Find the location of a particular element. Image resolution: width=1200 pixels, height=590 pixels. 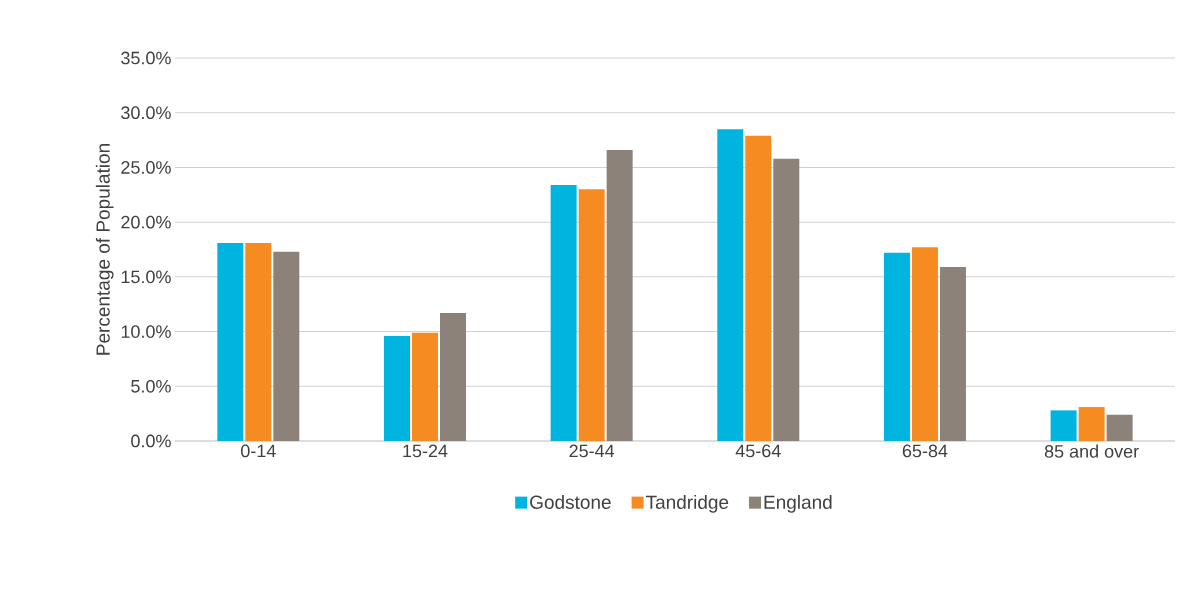

x-tick-label: 45-64 is located at coordinates (758, 451).